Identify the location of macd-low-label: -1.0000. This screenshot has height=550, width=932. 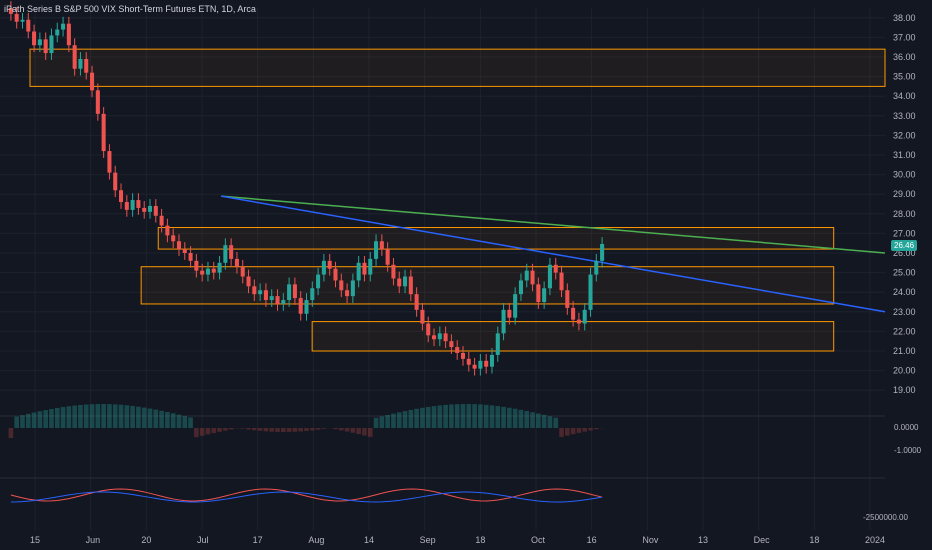
(908, 450).